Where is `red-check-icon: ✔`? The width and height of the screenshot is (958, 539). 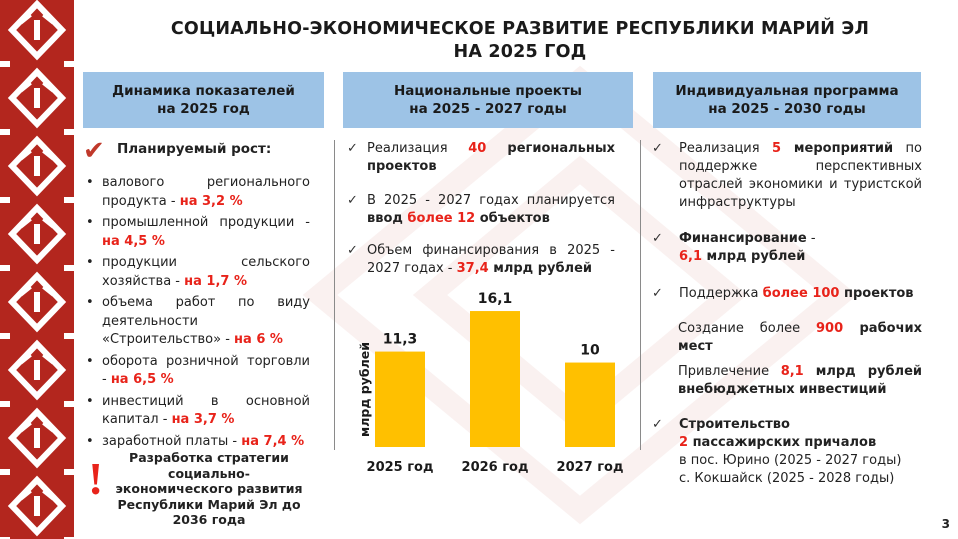 red-check-icon: ✔ is located at coordinates (94, 151).